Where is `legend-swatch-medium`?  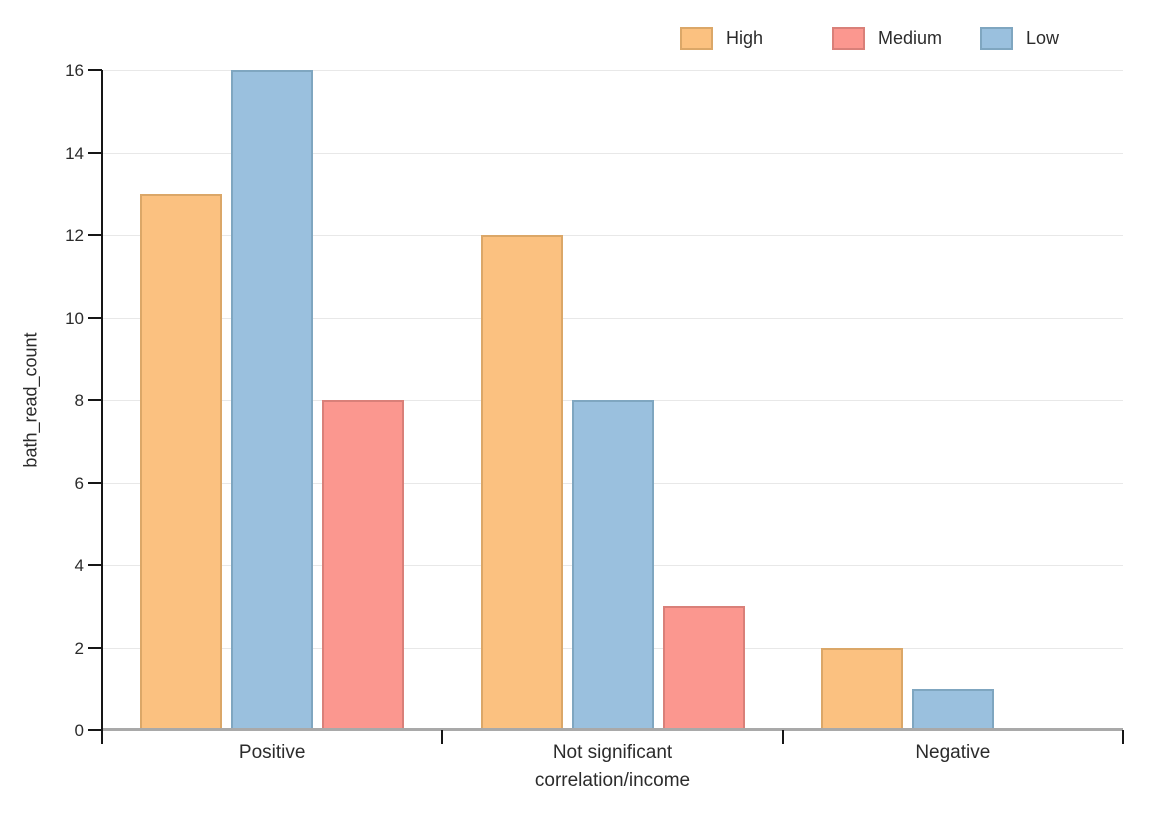
legend-swatch-medium is located at coordinates (848, 38).